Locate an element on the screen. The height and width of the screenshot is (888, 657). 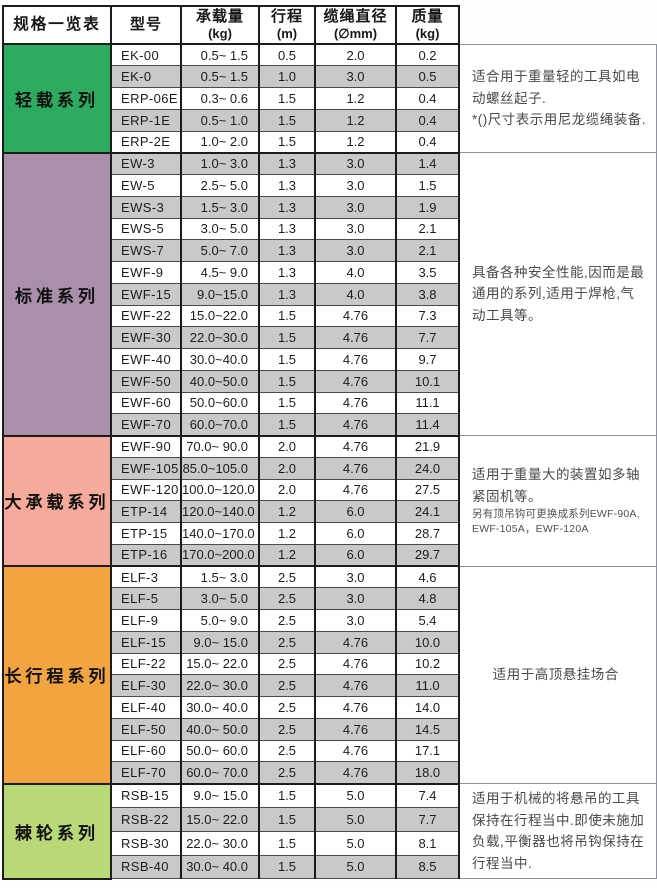
model-cell: EW-5 is located at coordinates (146, 185).